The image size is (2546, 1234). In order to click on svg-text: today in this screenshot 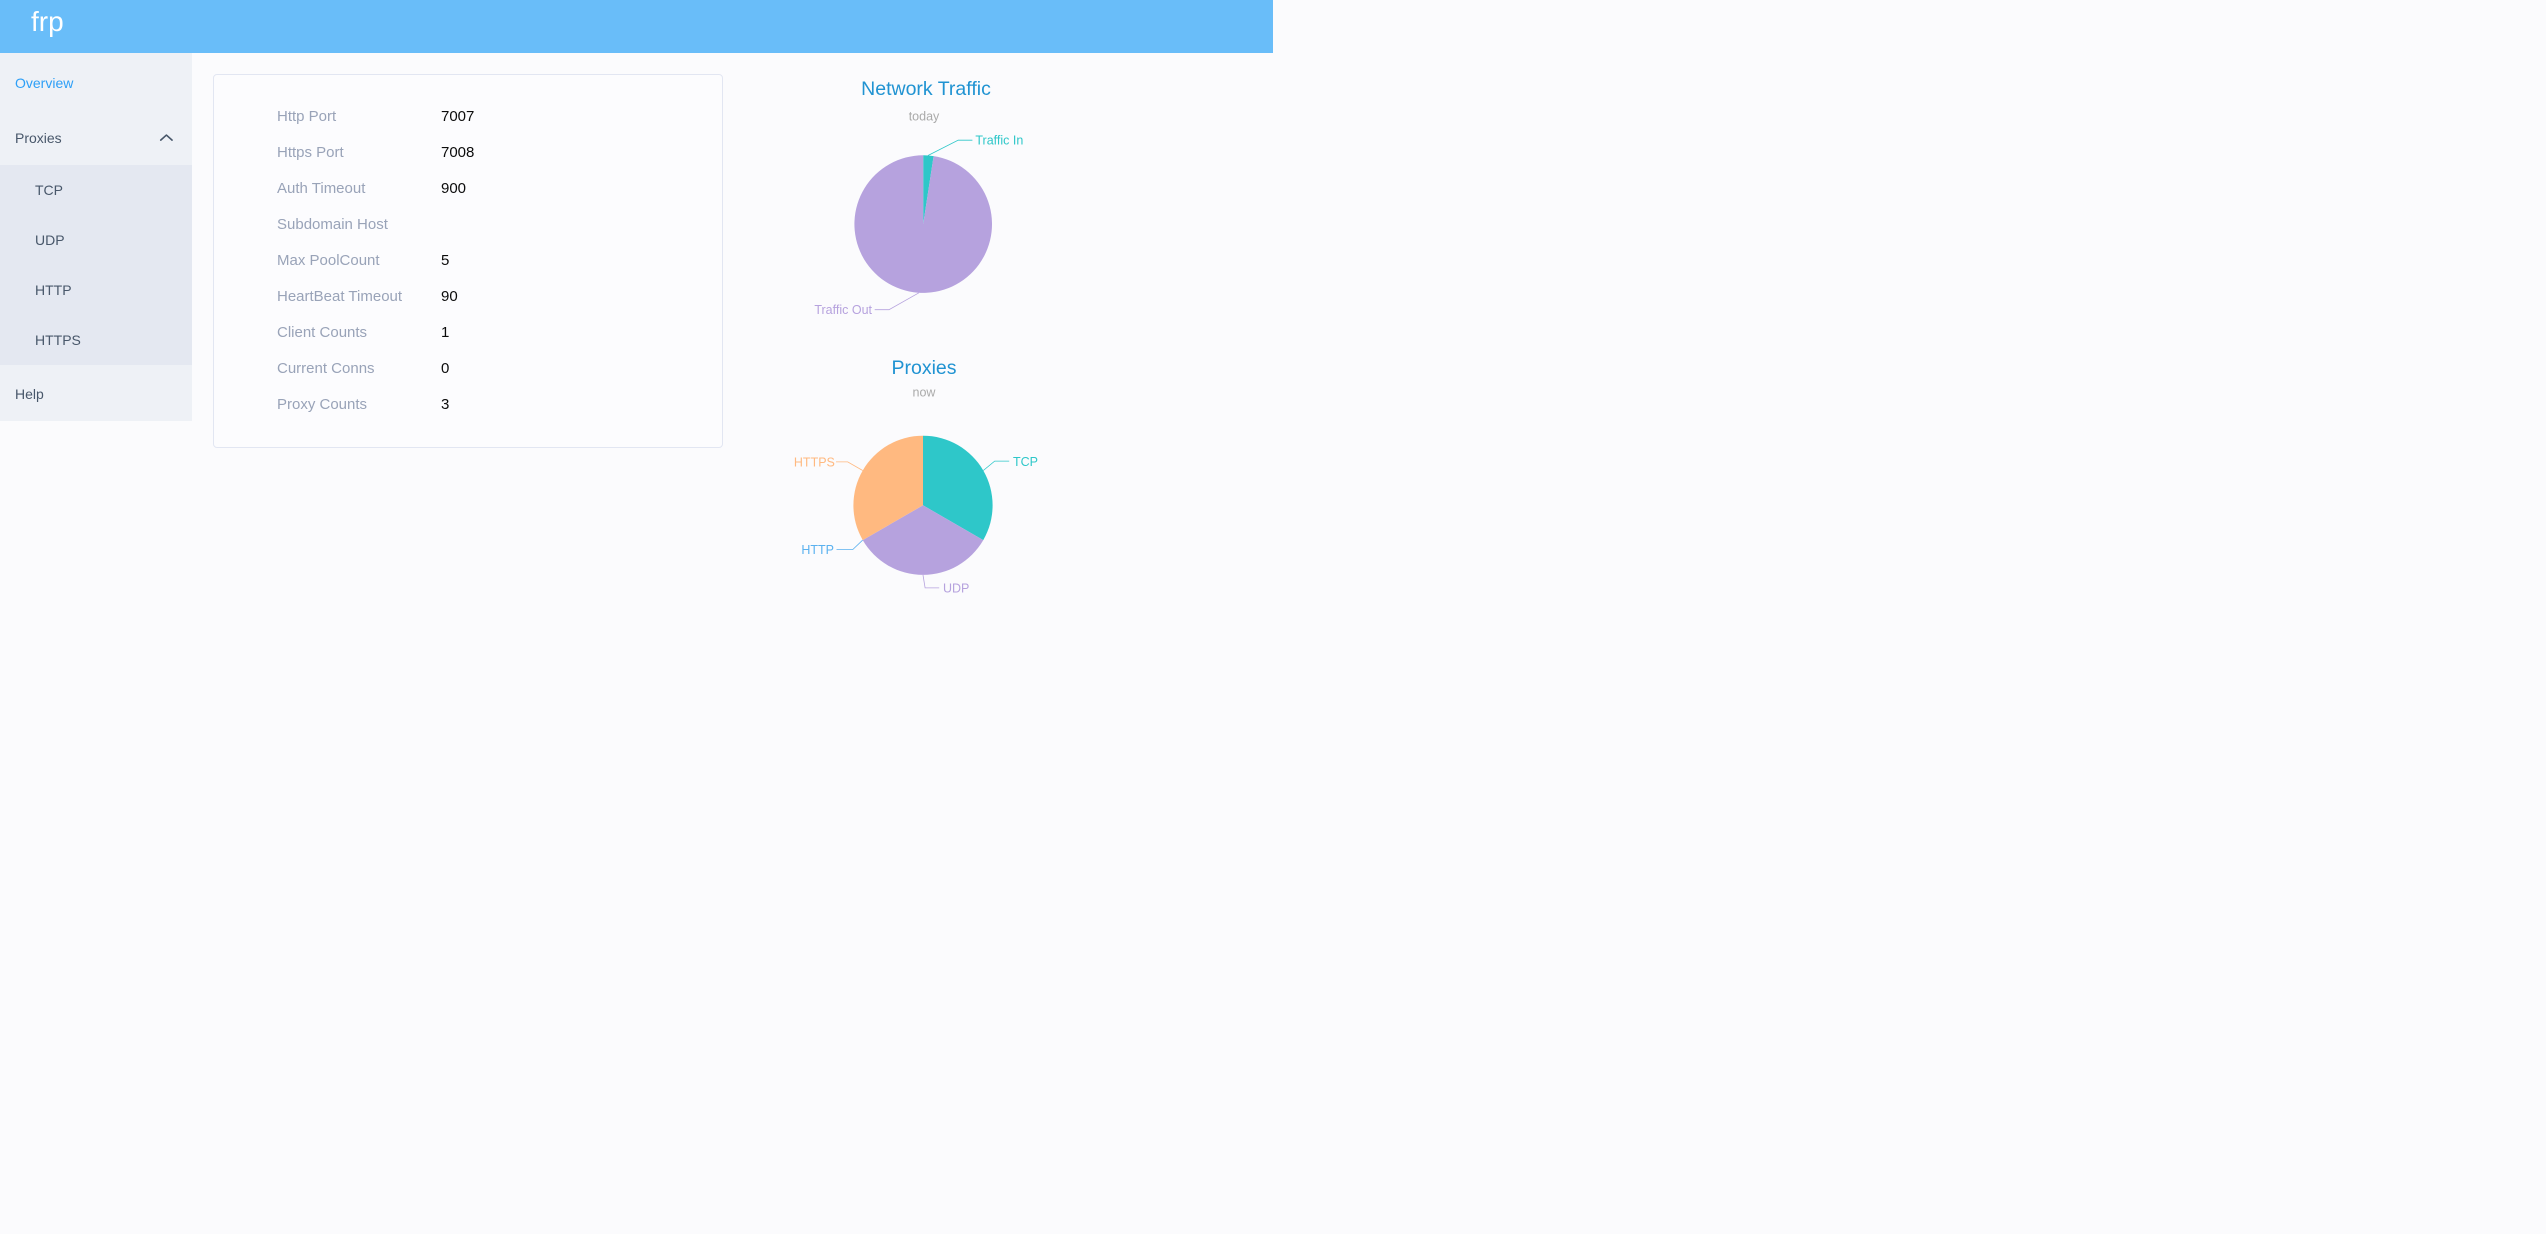, I will do `click(924, 117)`.